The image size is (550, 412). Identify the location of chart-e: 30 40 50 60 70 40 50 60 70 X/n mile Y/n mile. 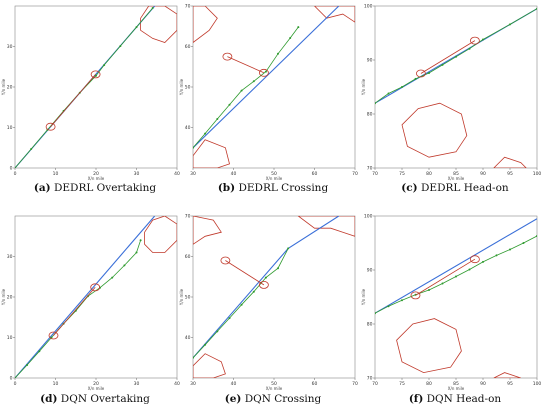
(268, 303).